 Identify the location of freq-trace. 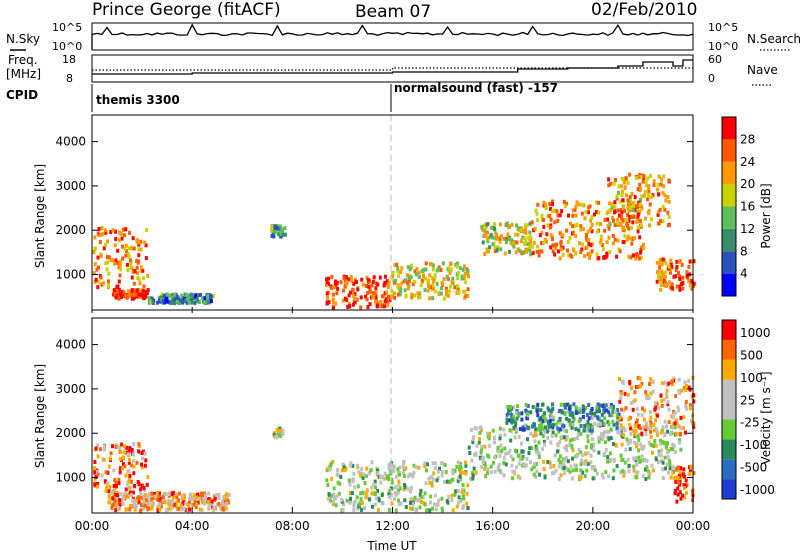
(392, 67).